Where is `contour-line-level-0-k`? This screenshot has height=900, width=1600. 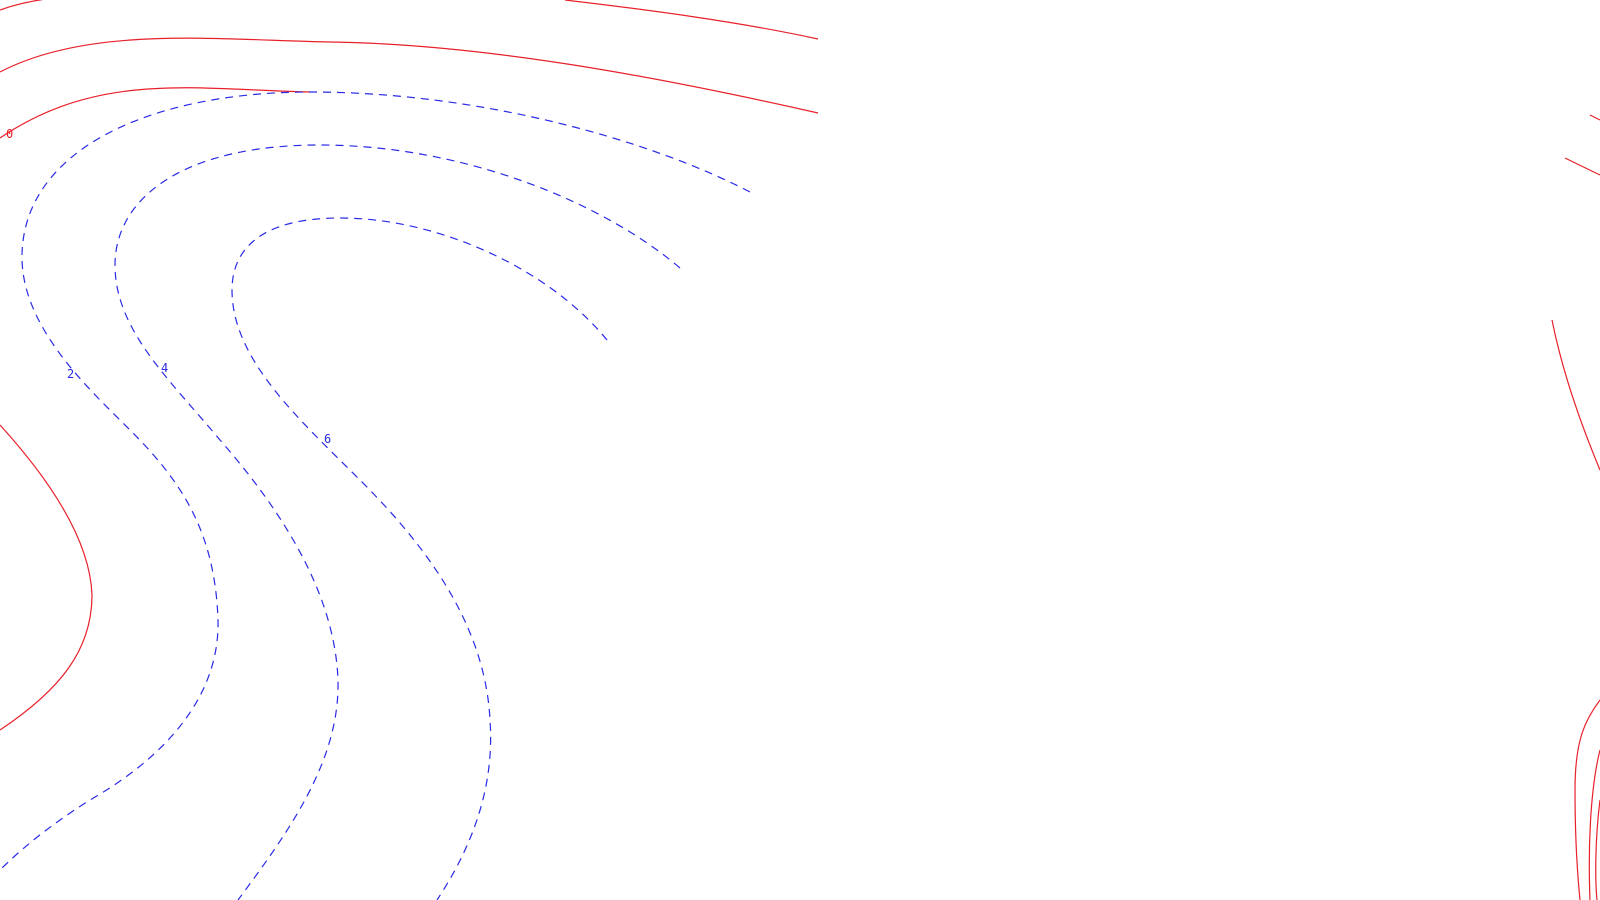
contour-line-level-0-k is located at coordinates (1597, 849).